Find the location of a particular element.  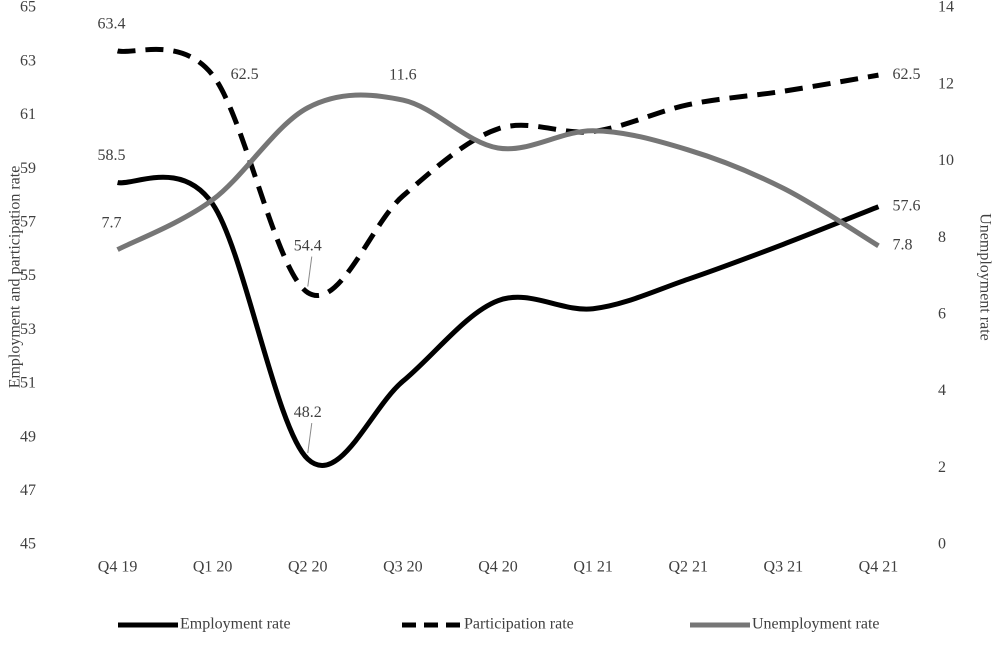

x-tick-label: Q1 21 is located at coordinates (593, 567).